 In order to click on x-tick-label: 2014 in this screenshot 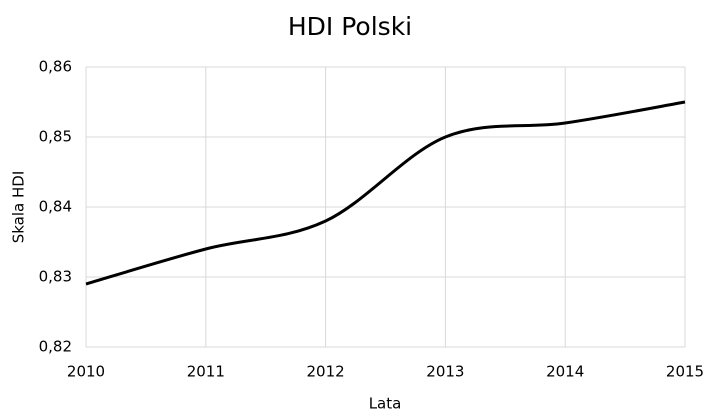, I will do `click(565, 372)`.